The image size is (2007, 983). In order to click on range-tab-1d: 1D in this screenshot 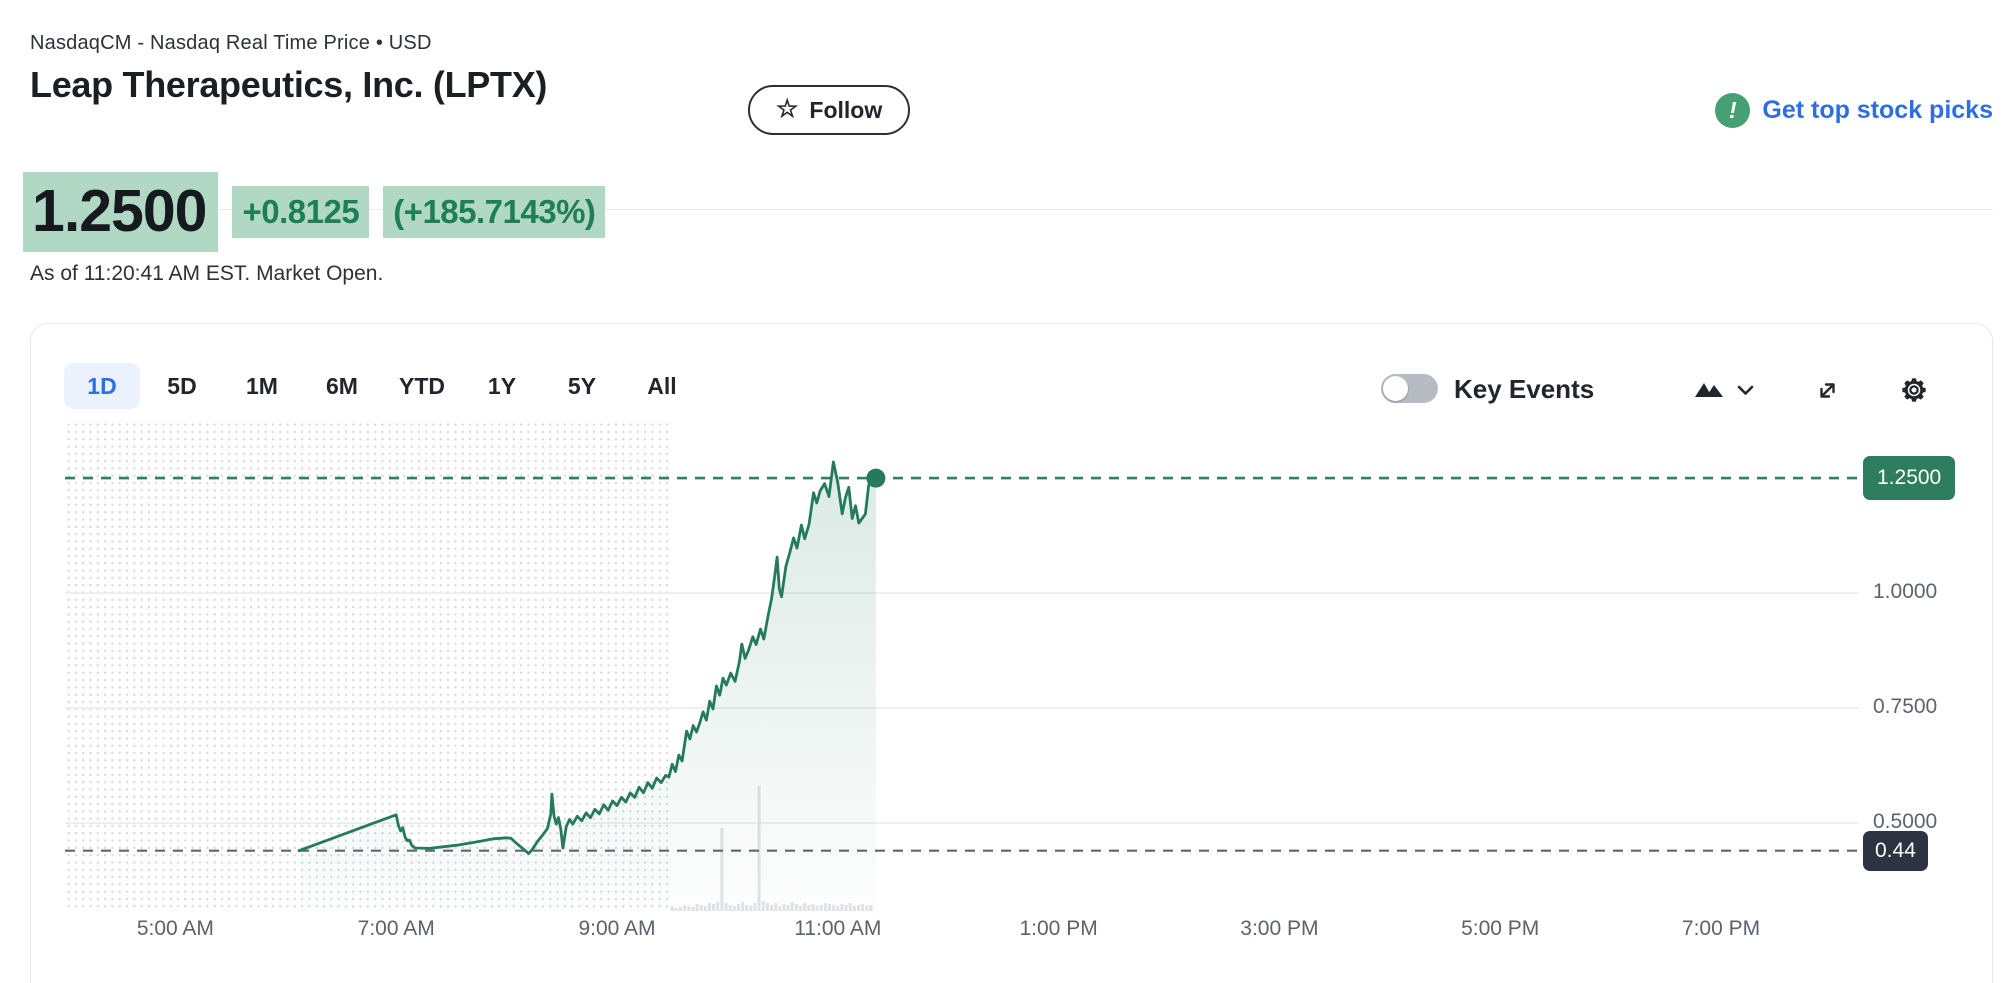, I will do `click(102, 386)`.